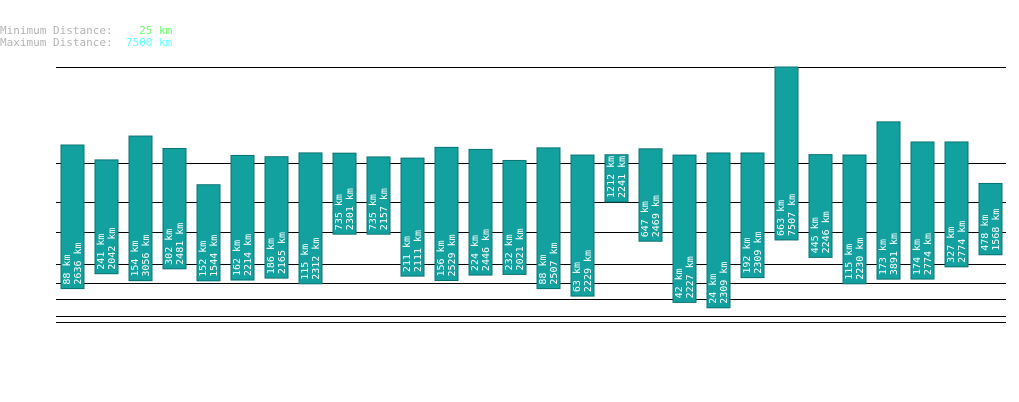 The image size is (1019, 402). Describe the element at coordinates (214, 256) in the screenshot. I see `bar-max-label-5: 1544 km` at that location.